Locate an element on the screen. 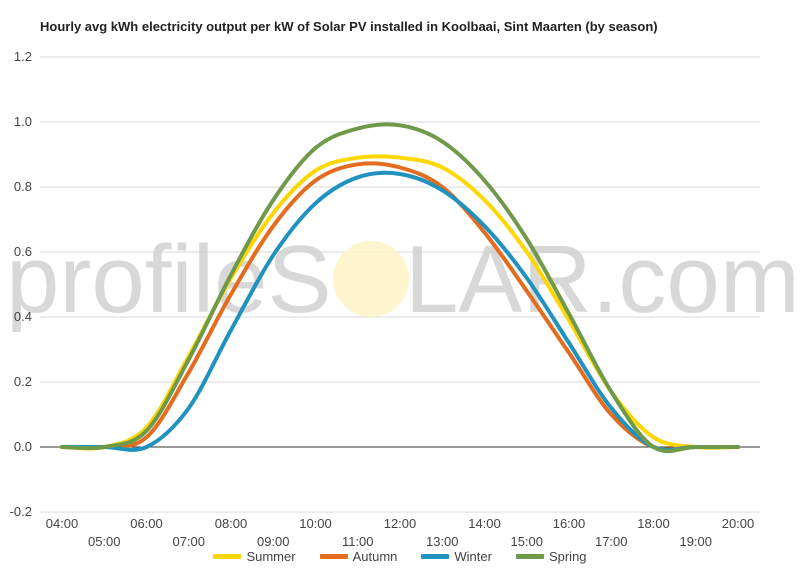 Image resolution: width=800 pixels, height=570 pixels. legend-item-summer: Summer is located at coordinates (254, 556).